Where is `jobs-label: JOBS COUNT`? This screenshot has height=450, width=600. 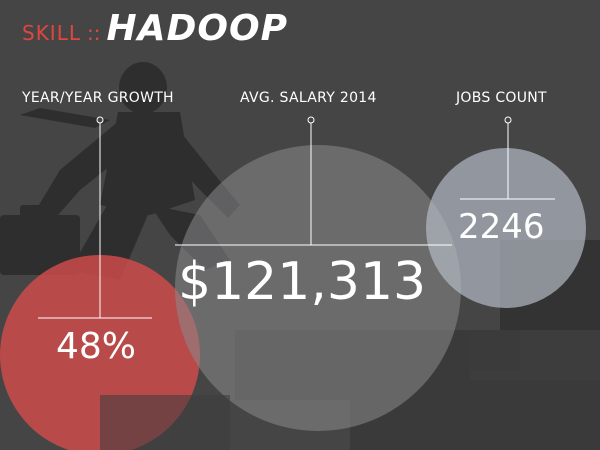 jobs-label: JOBS COUNT is located at coordinates (501, 98).